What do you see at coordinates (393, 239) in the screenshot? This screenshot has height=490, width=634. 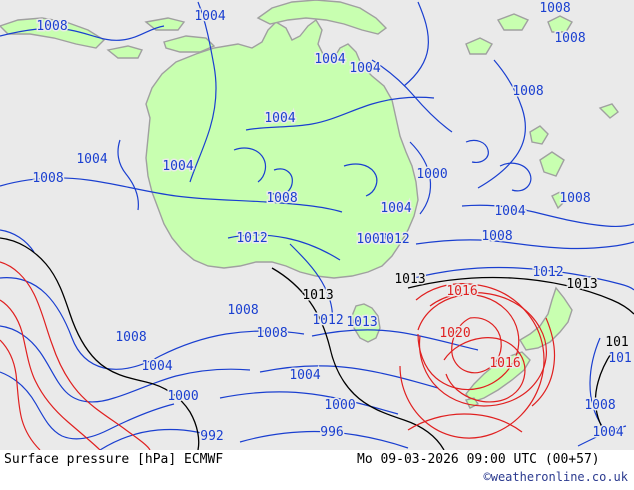 I see `isobar-label-1012-19: 1012` at bounding box center [393, 239].